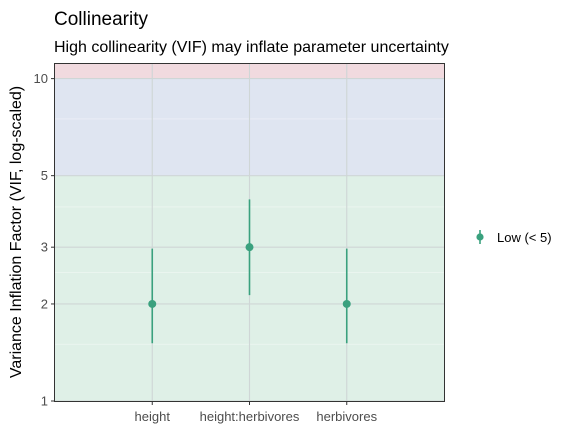 The image size is (576, 437). What do you see at coordinates (524, 237) in the screenshot?
I see `legend-label-low: Low (< 5)` at bounding box center [524, 237].